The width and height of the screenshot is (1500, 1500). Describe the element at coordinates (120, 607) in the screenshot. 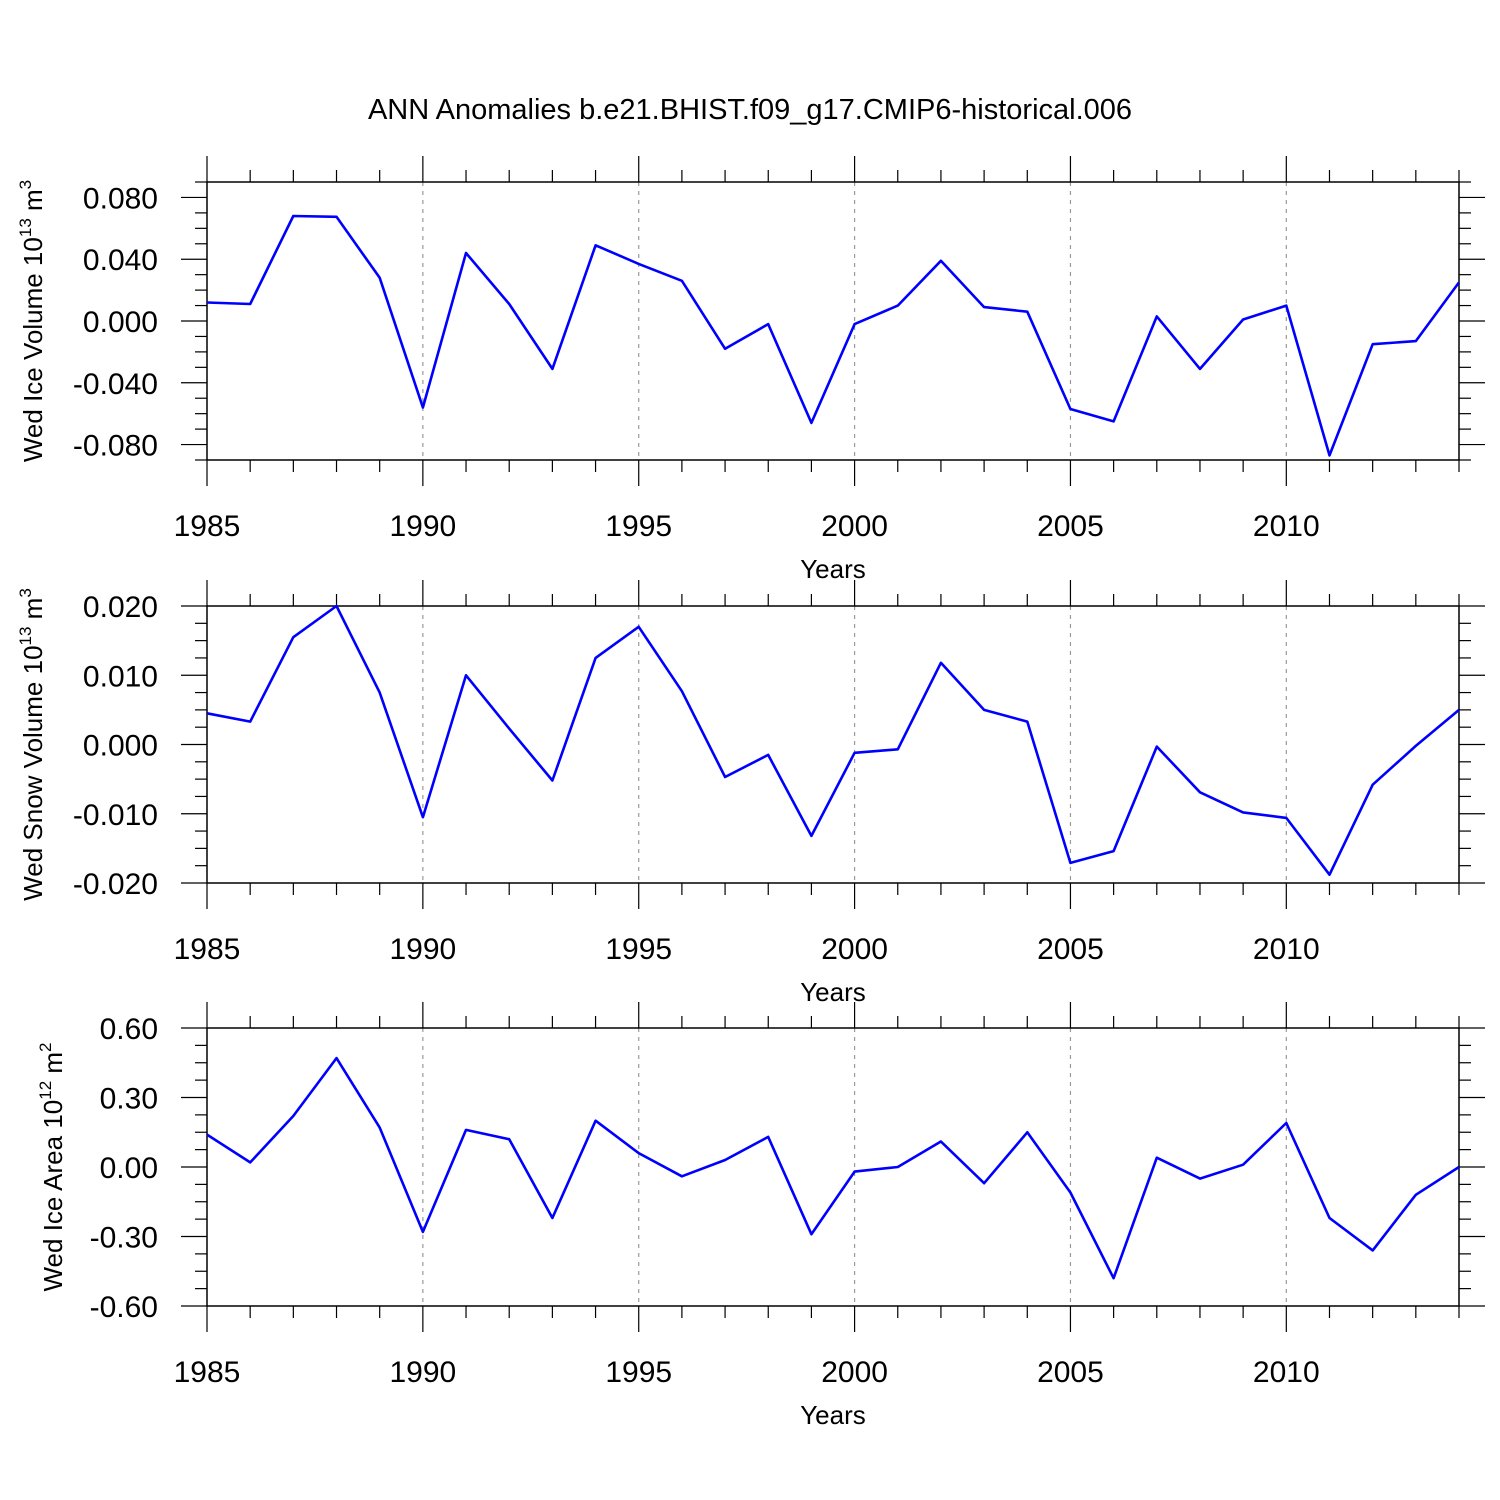

I see `y-tick-label: 0.020` at that location.